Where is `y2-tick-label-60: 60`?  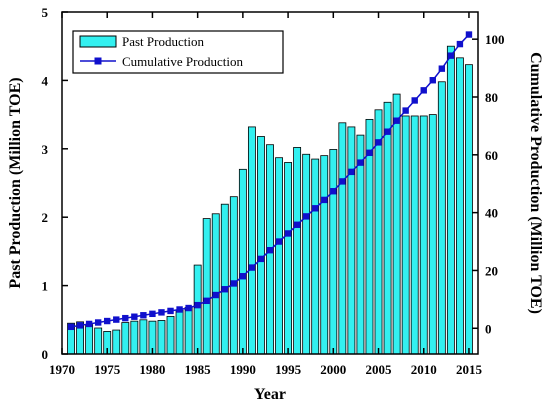 y2-tick-label-60: 60 is located at coordinates (491, 155).